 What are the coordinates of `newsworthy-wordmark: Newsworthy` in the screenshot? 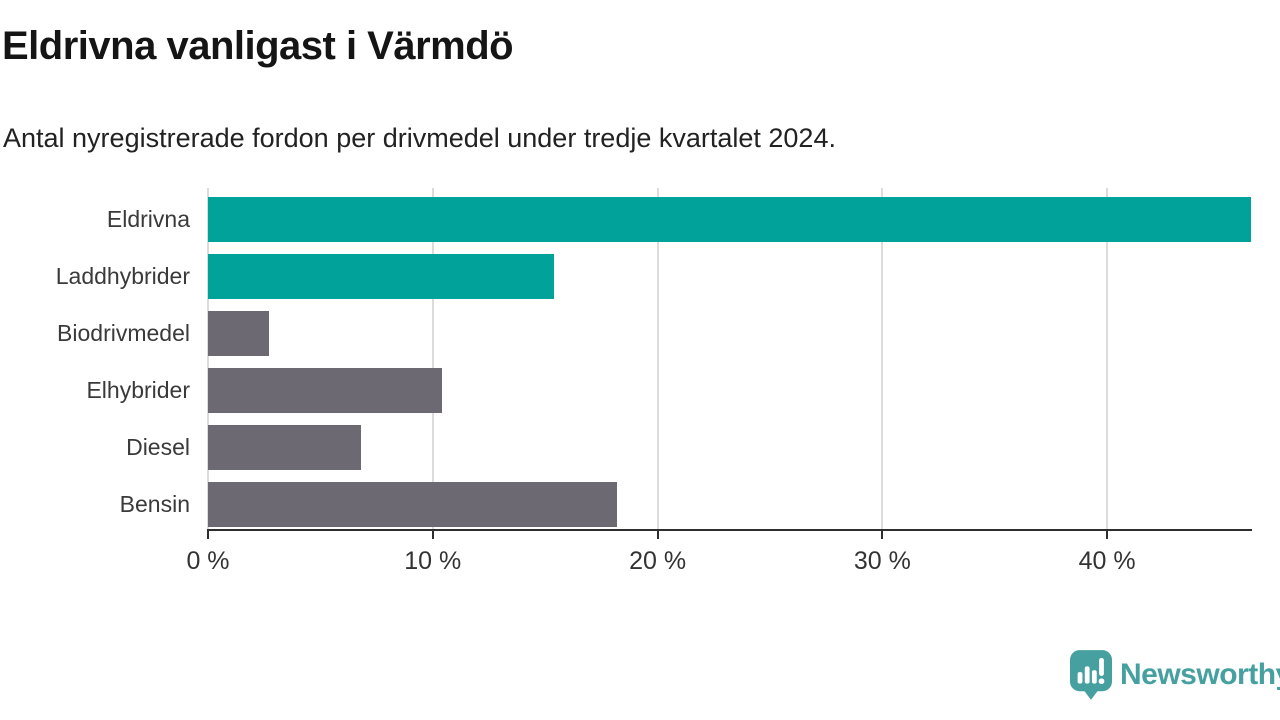 It's located at (1200, 674).